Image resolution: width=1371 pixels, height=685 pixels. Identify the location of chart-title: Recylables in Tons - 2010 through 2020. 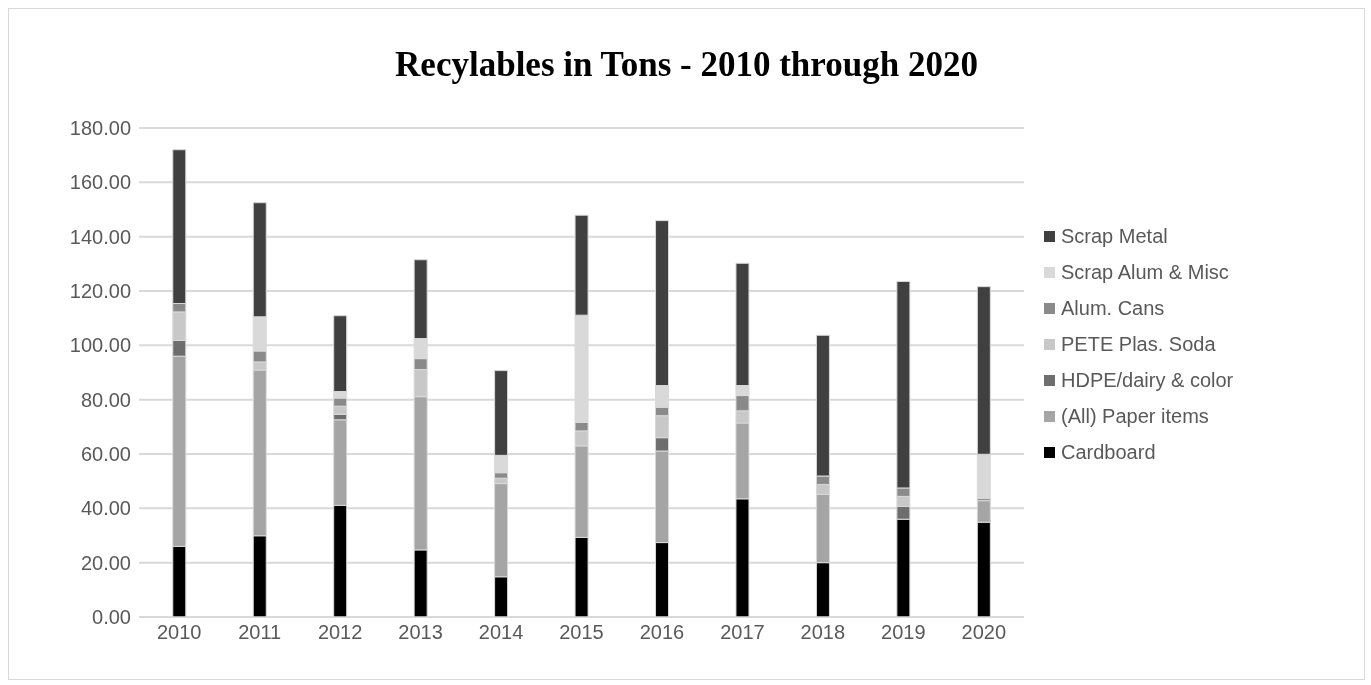
(686, 65).